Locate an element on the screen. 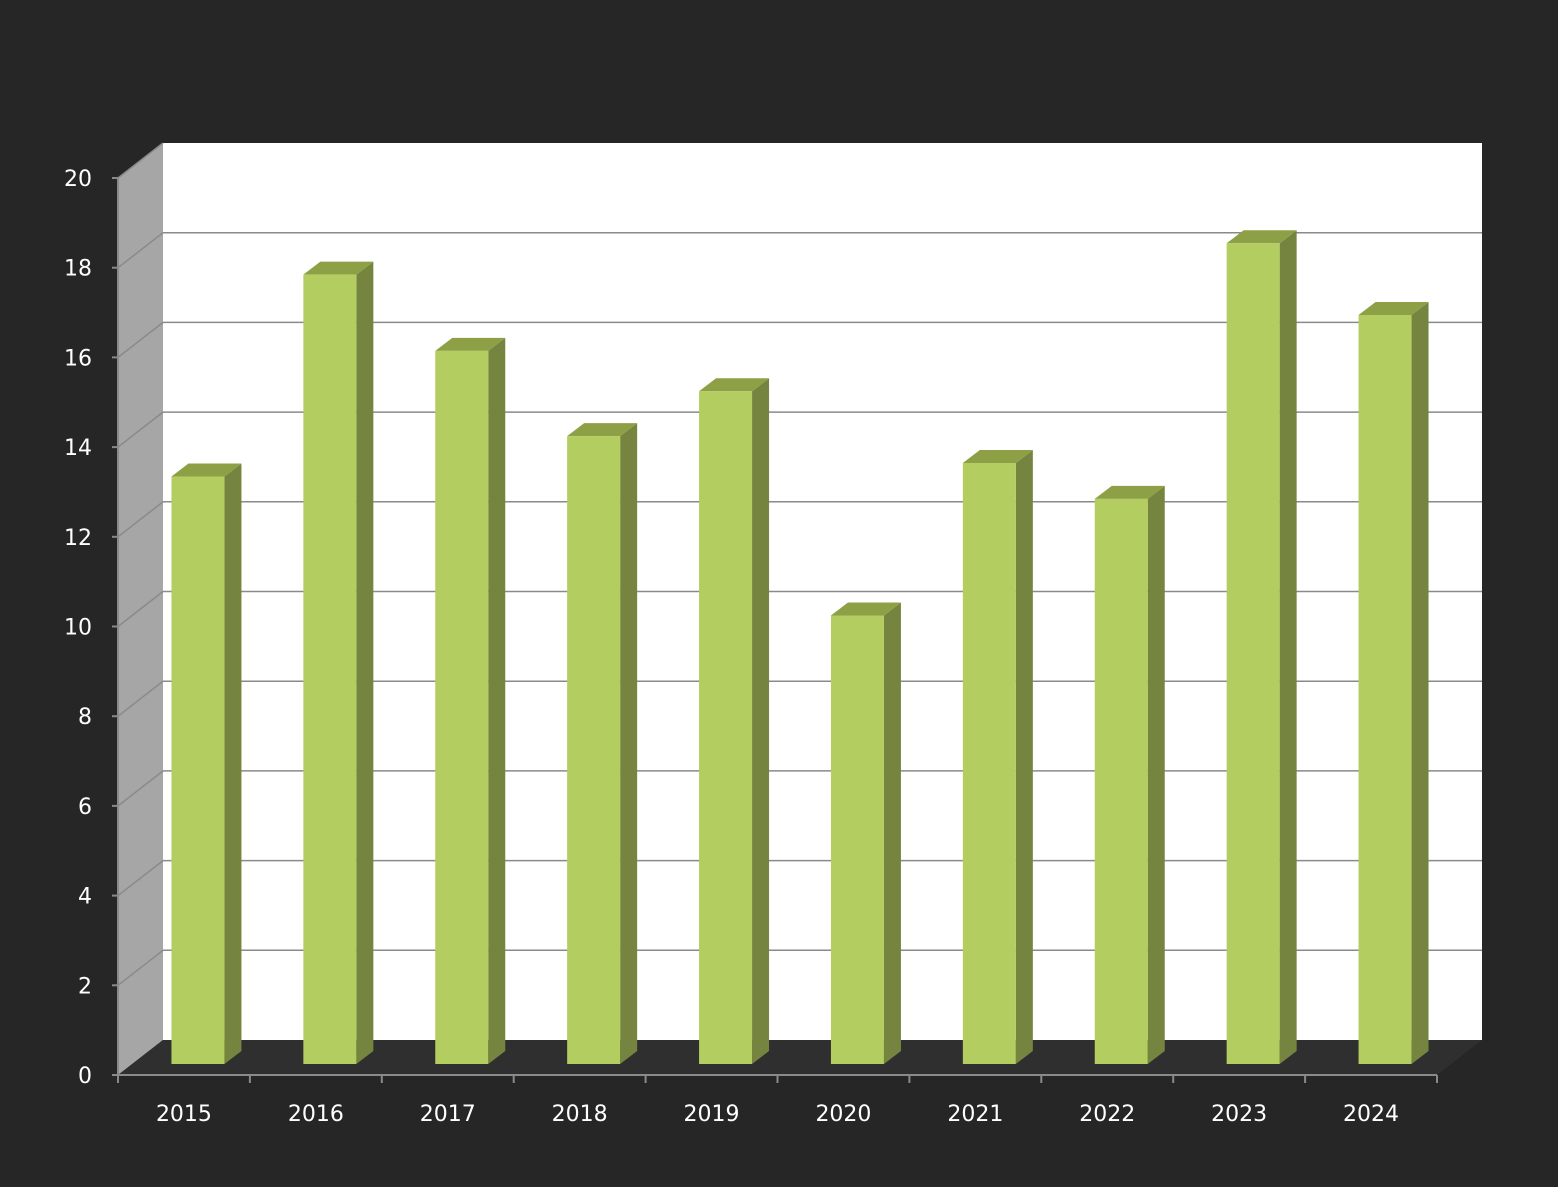  x-tick-label: 2022 is located at coordinates (1107, 1114).